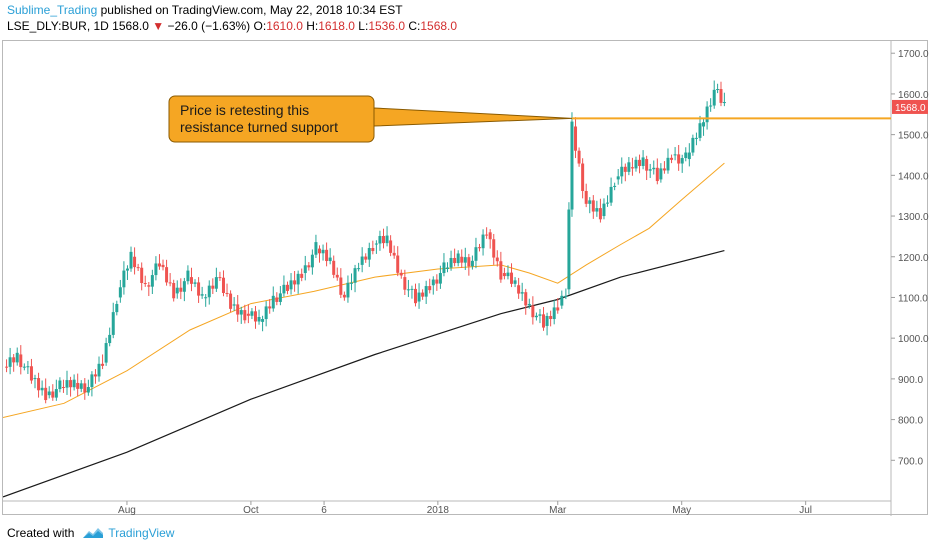  I want to click on author-link: Sublime_Trading, so click(52, 10).